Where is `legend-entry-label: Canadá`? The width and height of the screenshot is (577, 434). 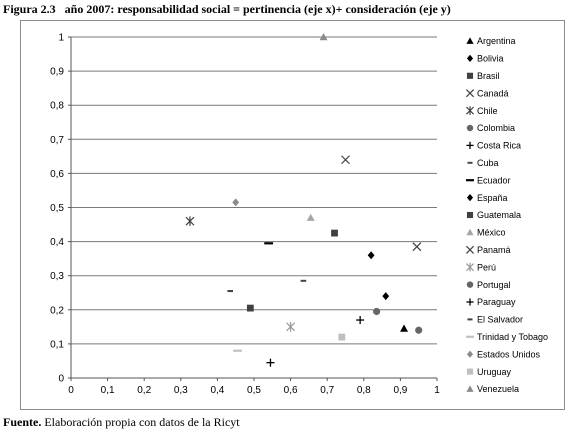
legend-entry-label: Canadá is located at coordinates (493, 93).